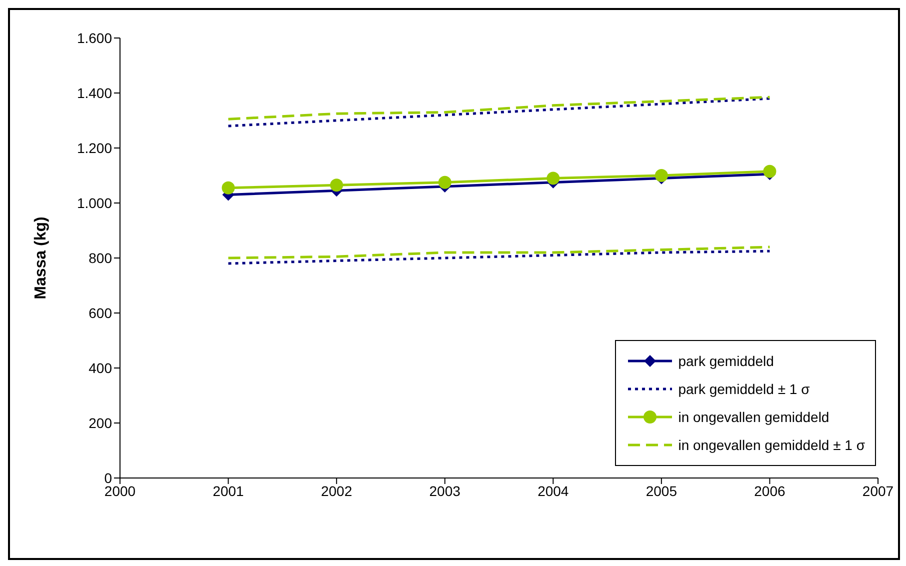 The width and height of the screenshot is (906, 566). Describe the element at coordinates (100, 422) in the screenshot. I see `y-tick-label: 200` at that location.